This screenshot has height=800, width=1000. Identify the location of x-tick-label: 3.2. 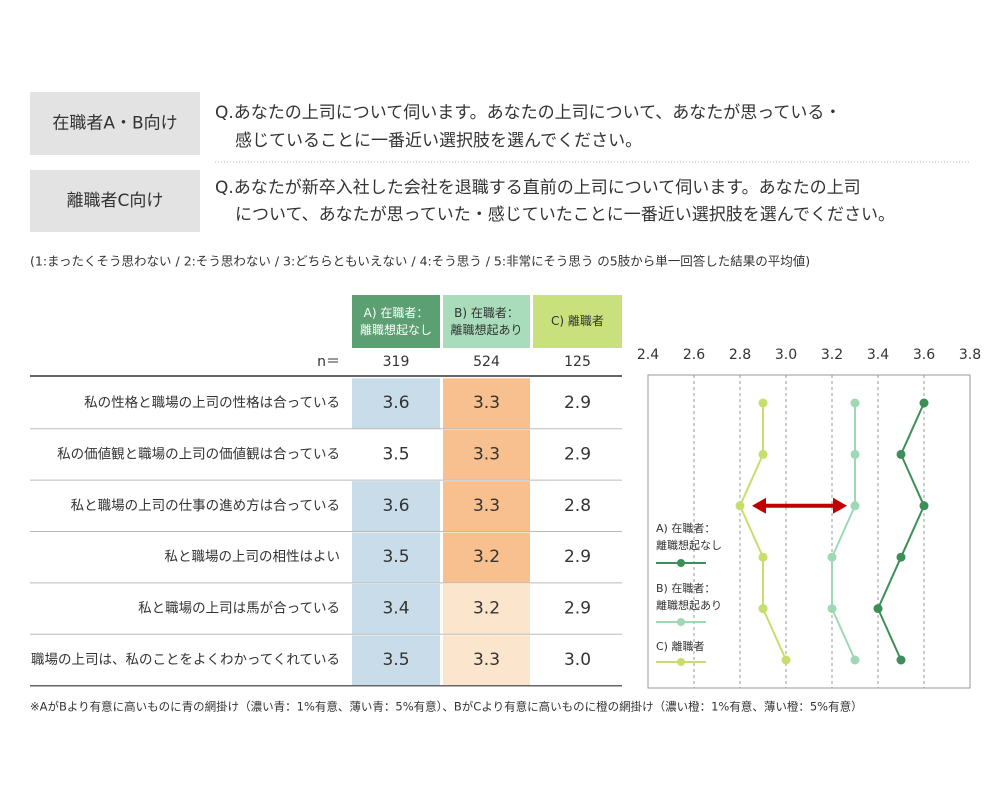
(832, 355).